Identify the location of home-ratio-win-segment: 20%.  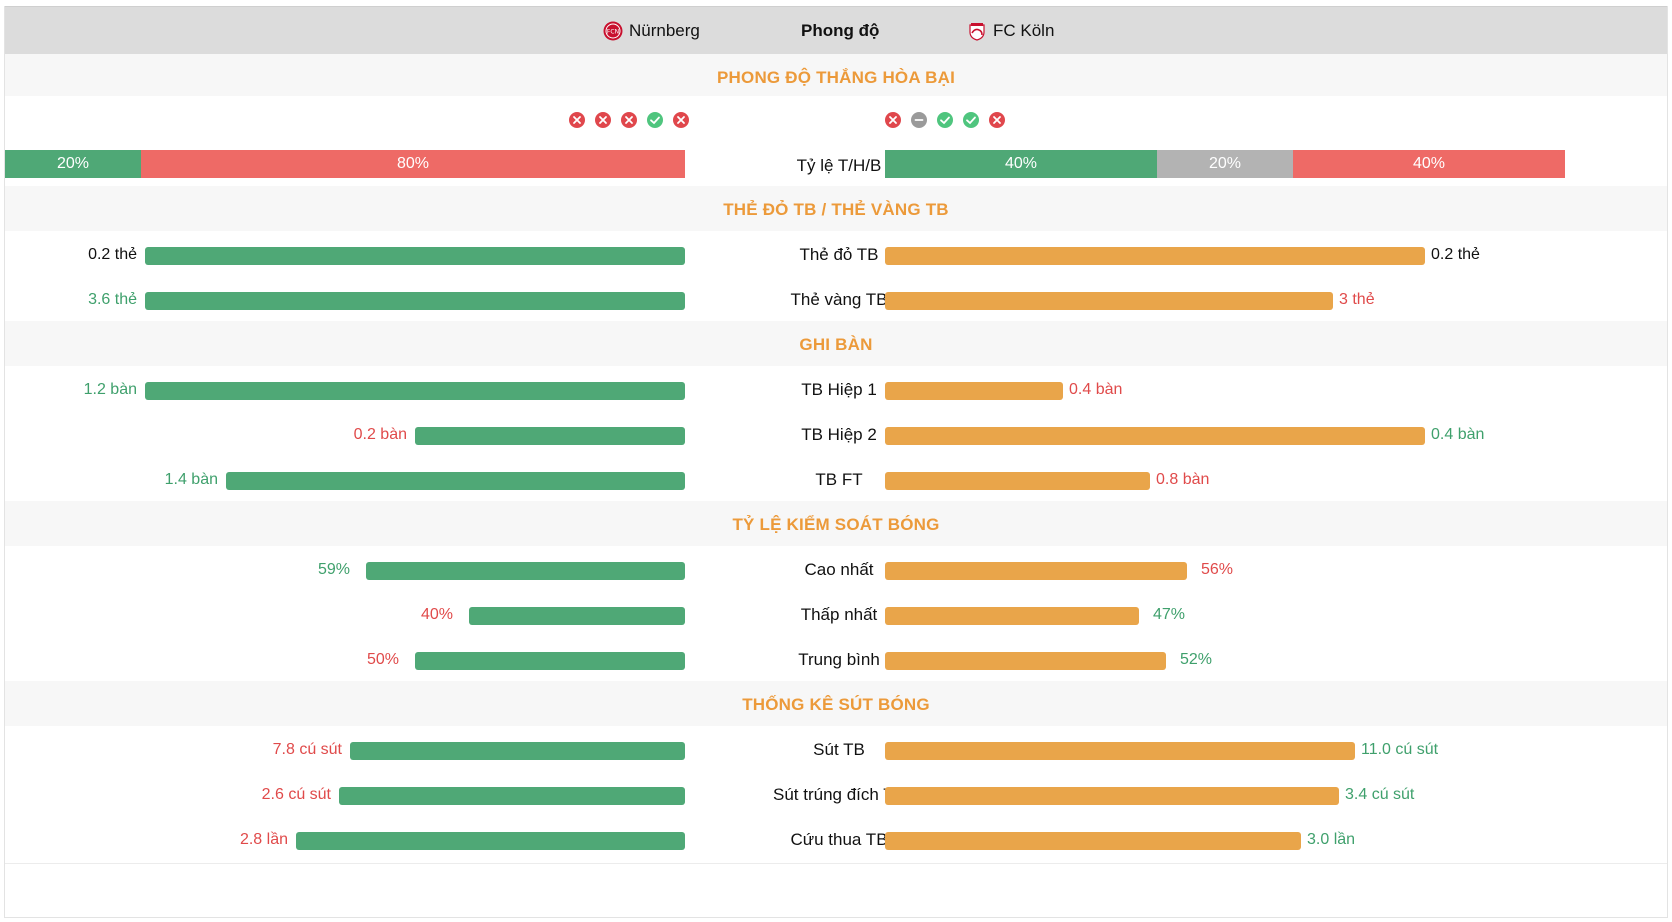
(73, 164).